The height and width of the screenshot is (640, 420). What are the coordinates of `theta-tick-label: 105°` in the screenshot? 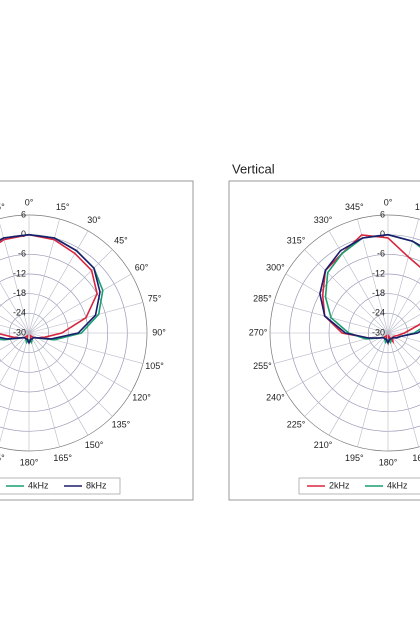 It's located at (154, 366).